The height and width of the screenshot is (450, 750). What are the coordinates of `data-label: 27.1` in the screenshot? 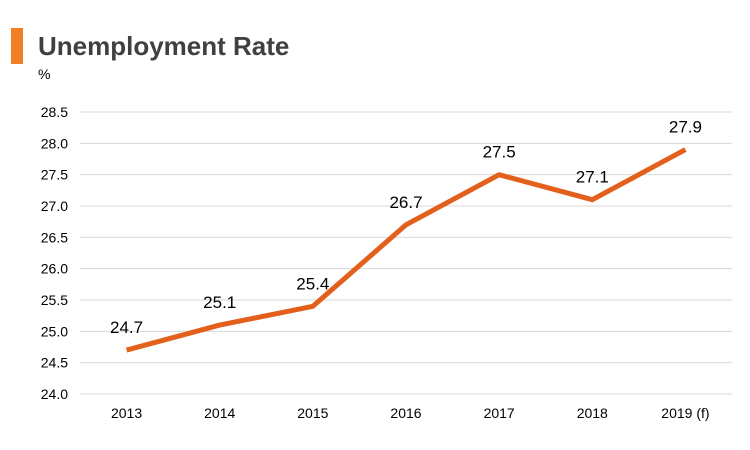 It's located at (592, 177).